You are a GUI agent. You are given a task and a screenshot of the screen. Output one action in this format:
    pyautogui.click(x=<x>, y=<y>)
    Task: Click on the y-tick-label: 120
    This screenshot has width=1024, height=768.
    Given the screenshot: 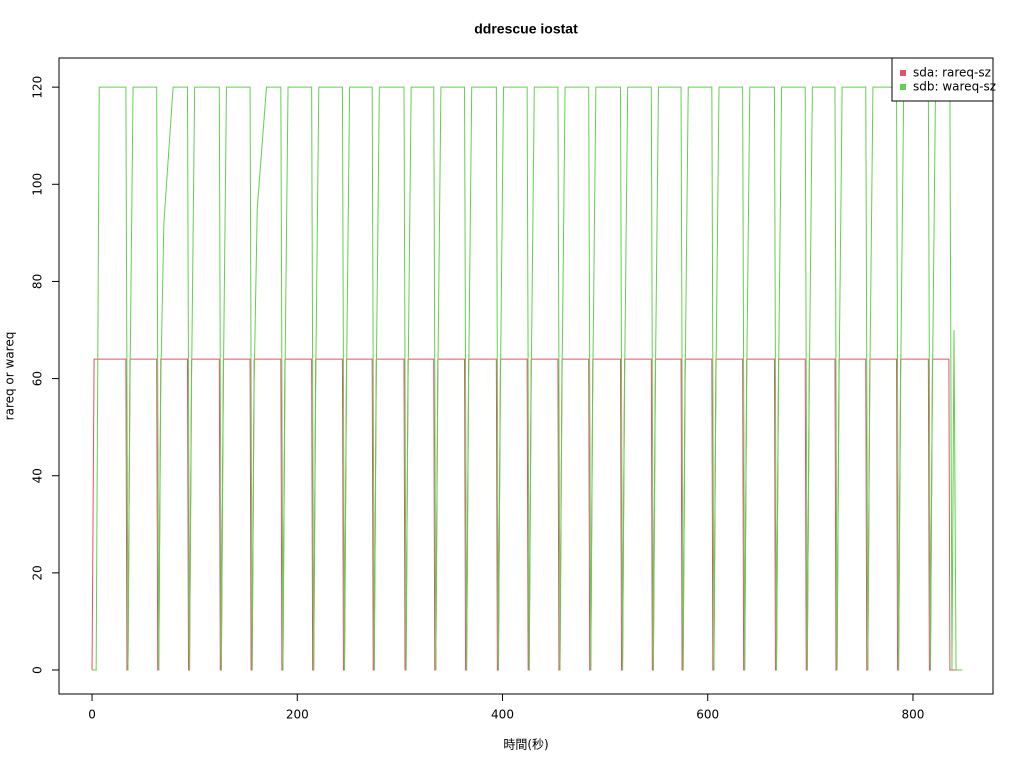 What is the action you would take?
    pyautogui.click(x=38, y=87)
    